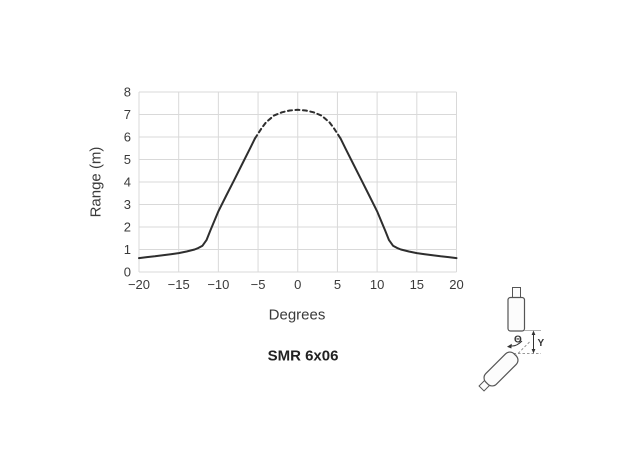  Describe the element at coordinates (218, 284) in the screenshot. I see `x-tick-label: −10` at that location.